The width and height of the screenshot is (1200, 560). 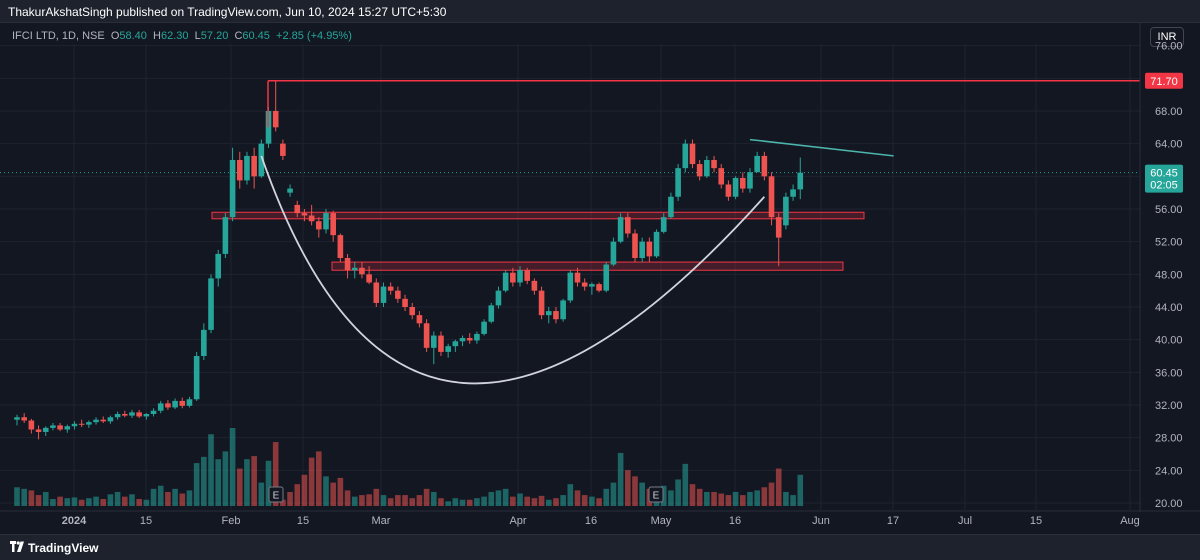 I want to click on symbol-name: IFCI LTD, 1D, NSE, so click(x=58, y=36).